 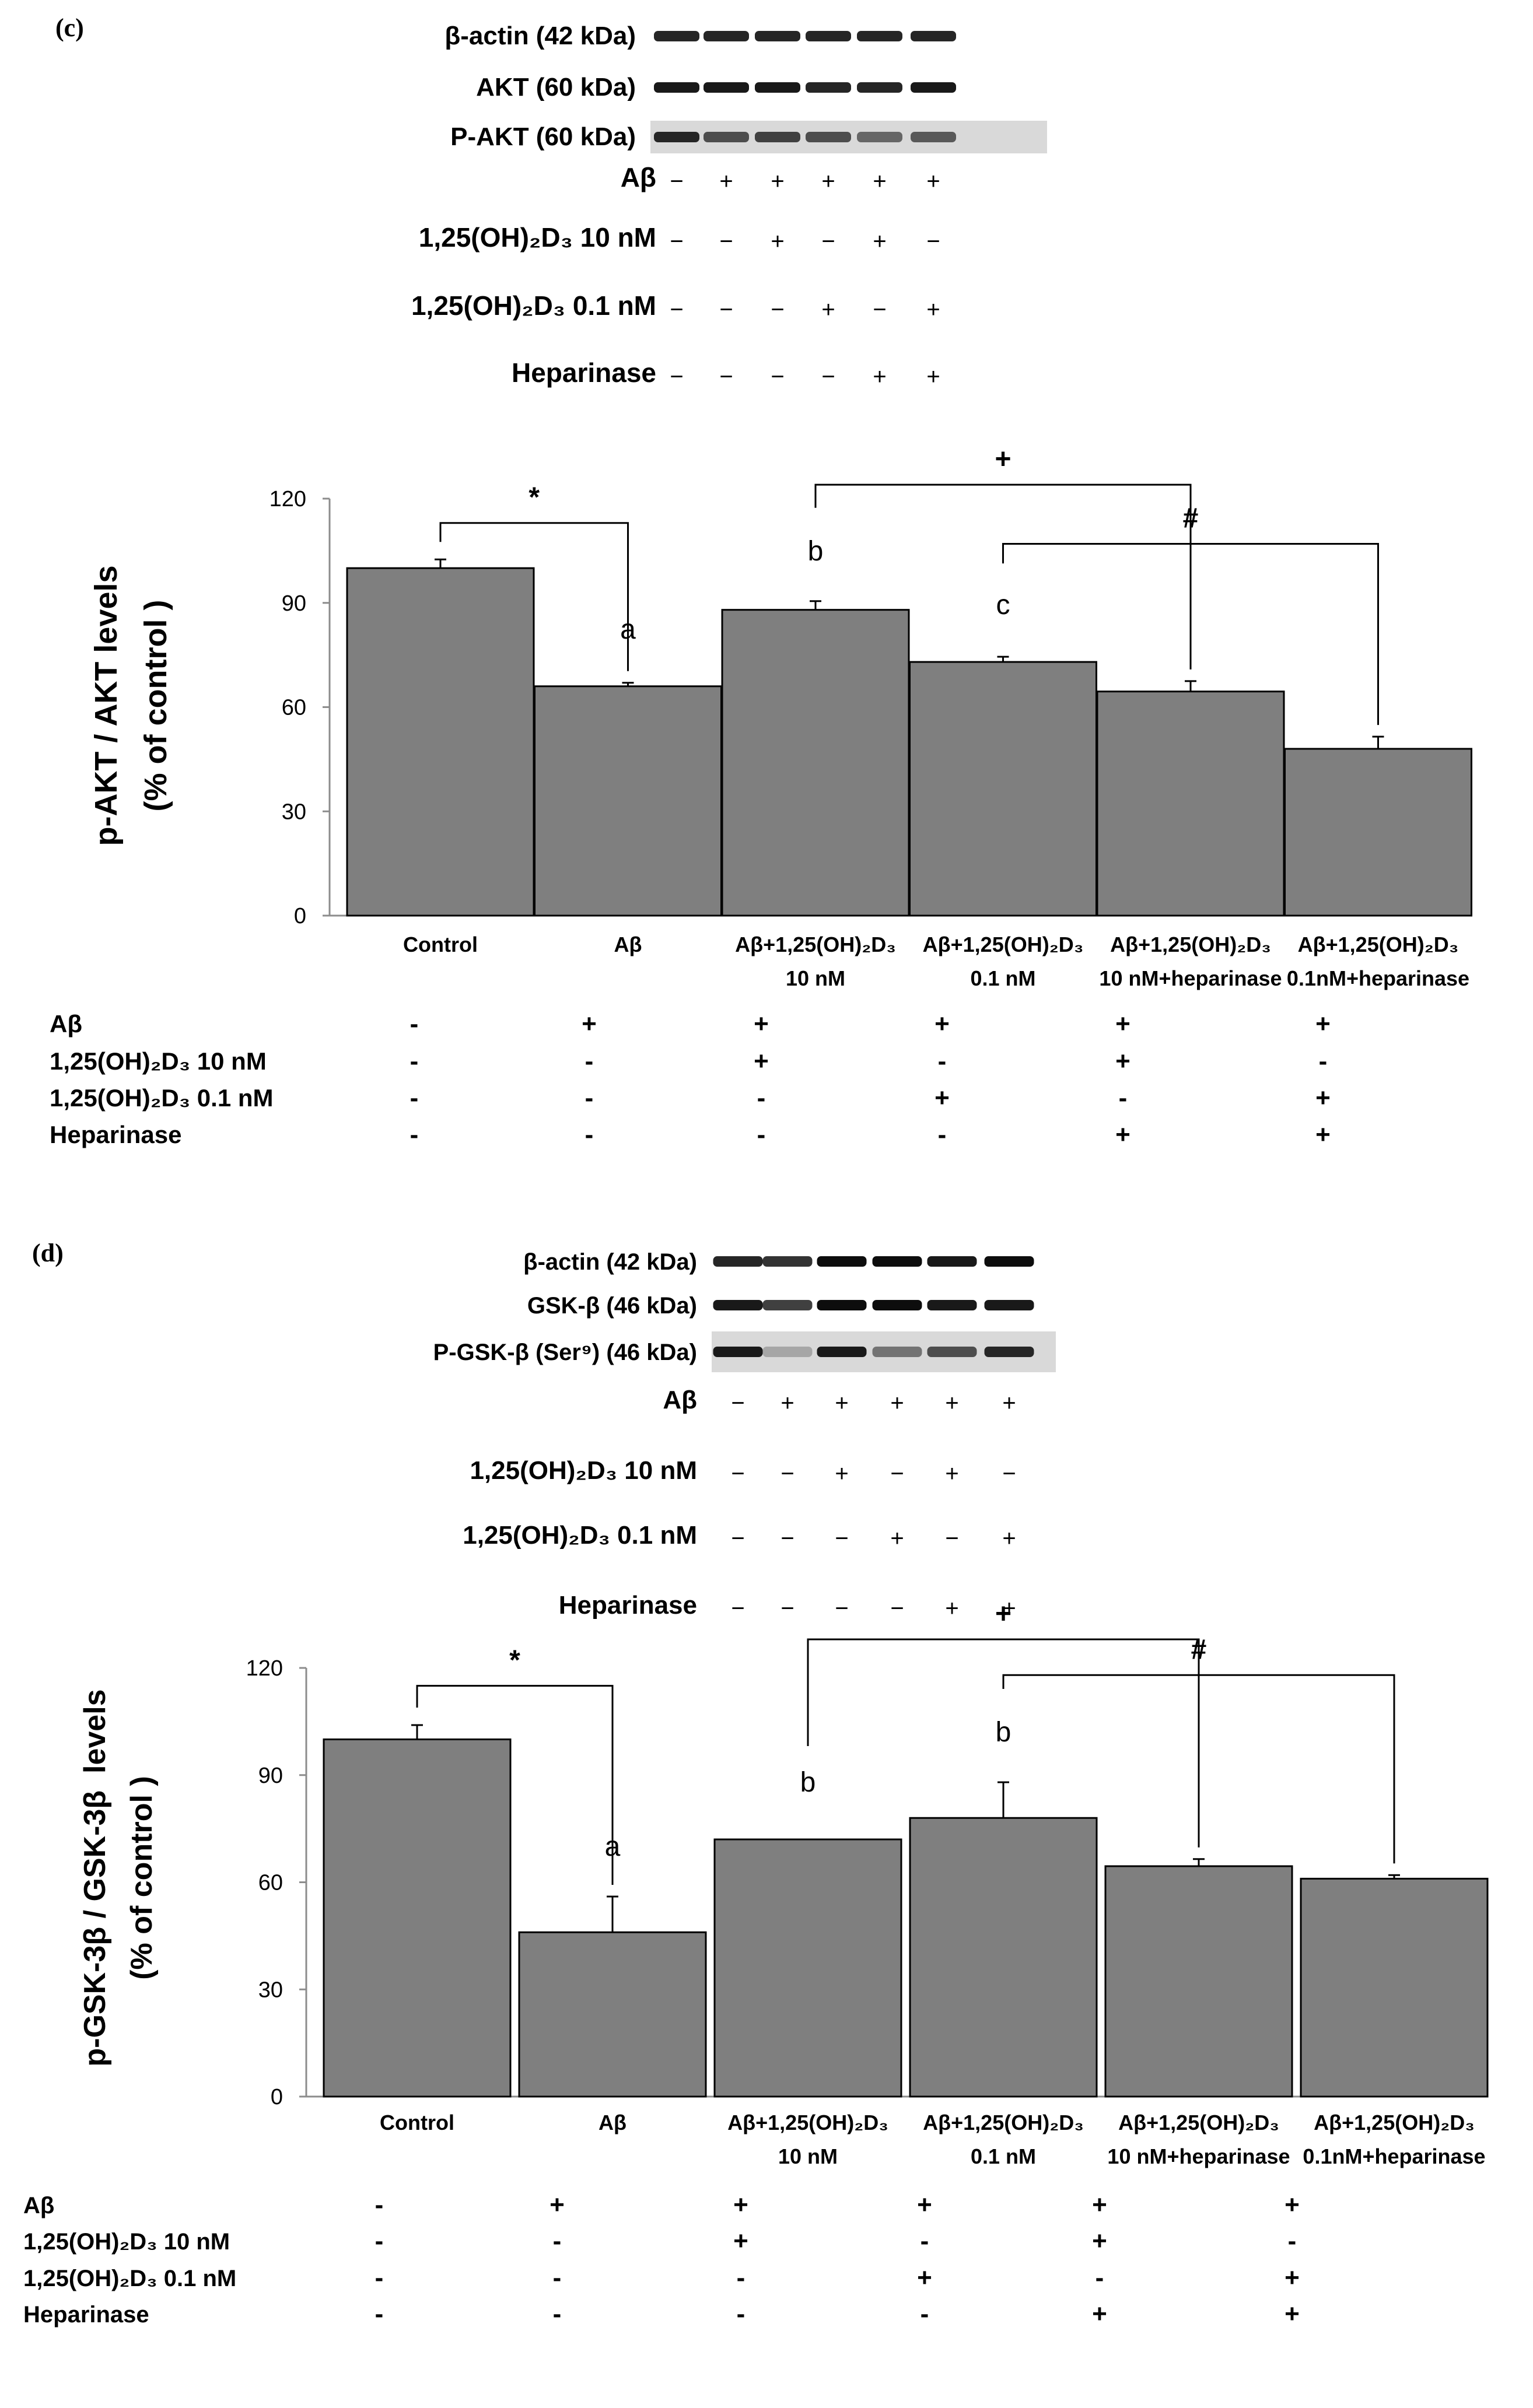 I want to click on blot-condition-label: 1,25(OH)₂D₃ 0.1 nM, so click(x=533, y=306).